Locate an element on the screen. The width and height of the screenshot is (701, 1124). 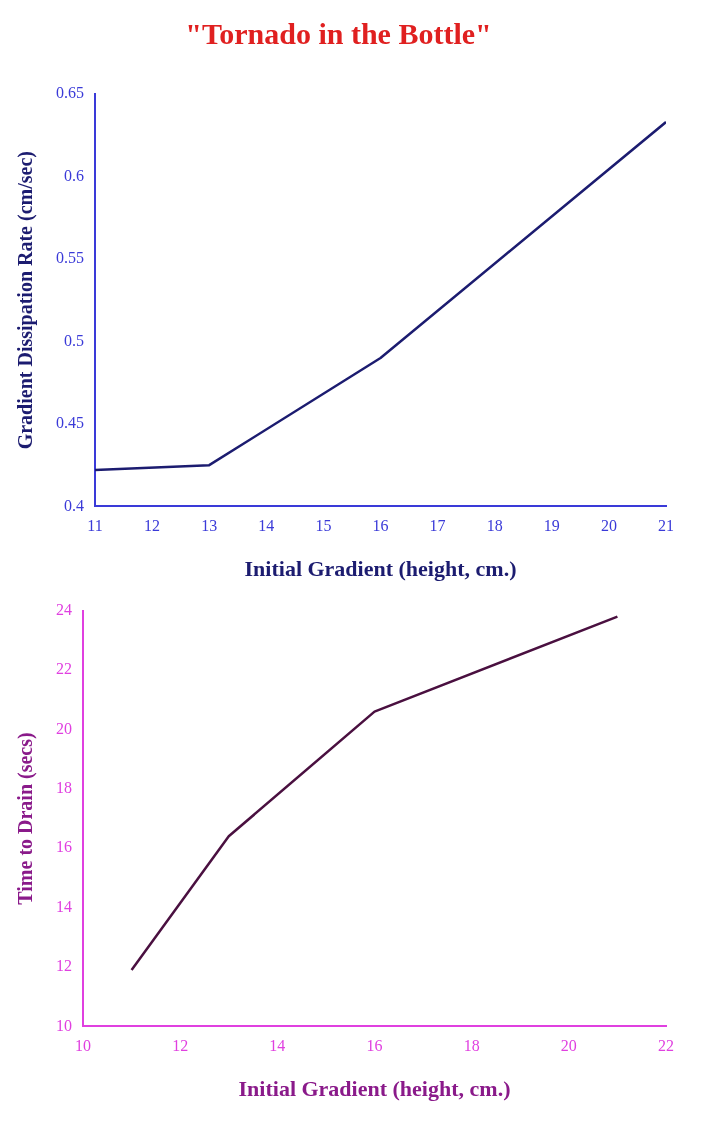
chart-title: "Tornado in the Bottle" is located at coordinates (338, 33).